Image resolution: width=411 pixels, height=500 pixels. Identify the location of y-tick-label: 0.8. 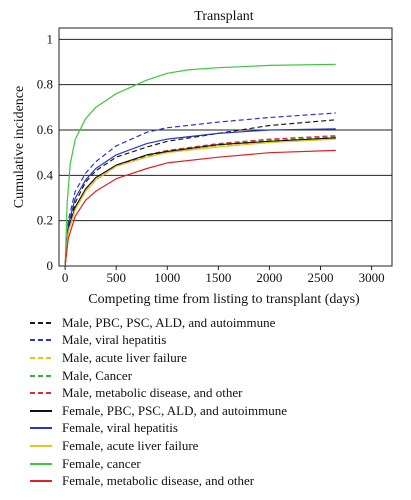
(45, 84).